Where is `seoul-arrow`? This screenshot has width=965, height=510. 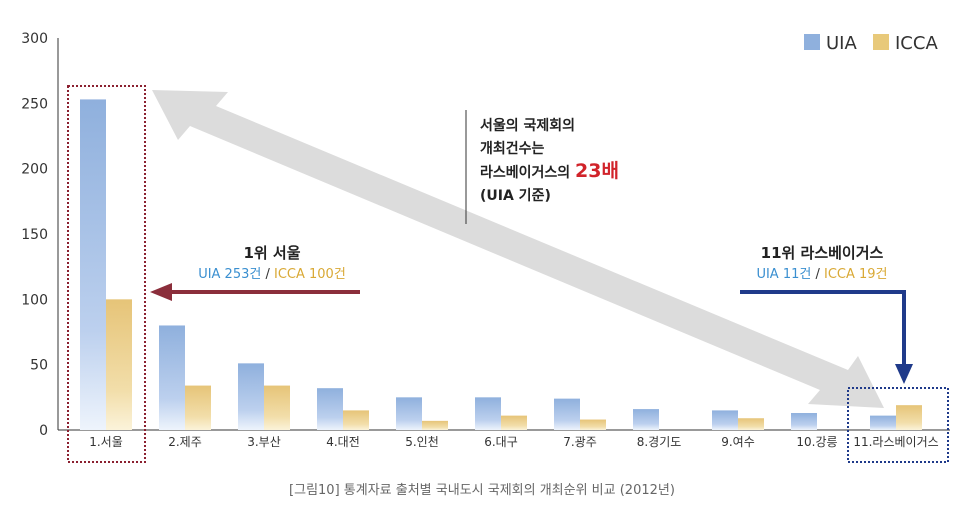 seoul-arrow is located at coordinates (255, 292).